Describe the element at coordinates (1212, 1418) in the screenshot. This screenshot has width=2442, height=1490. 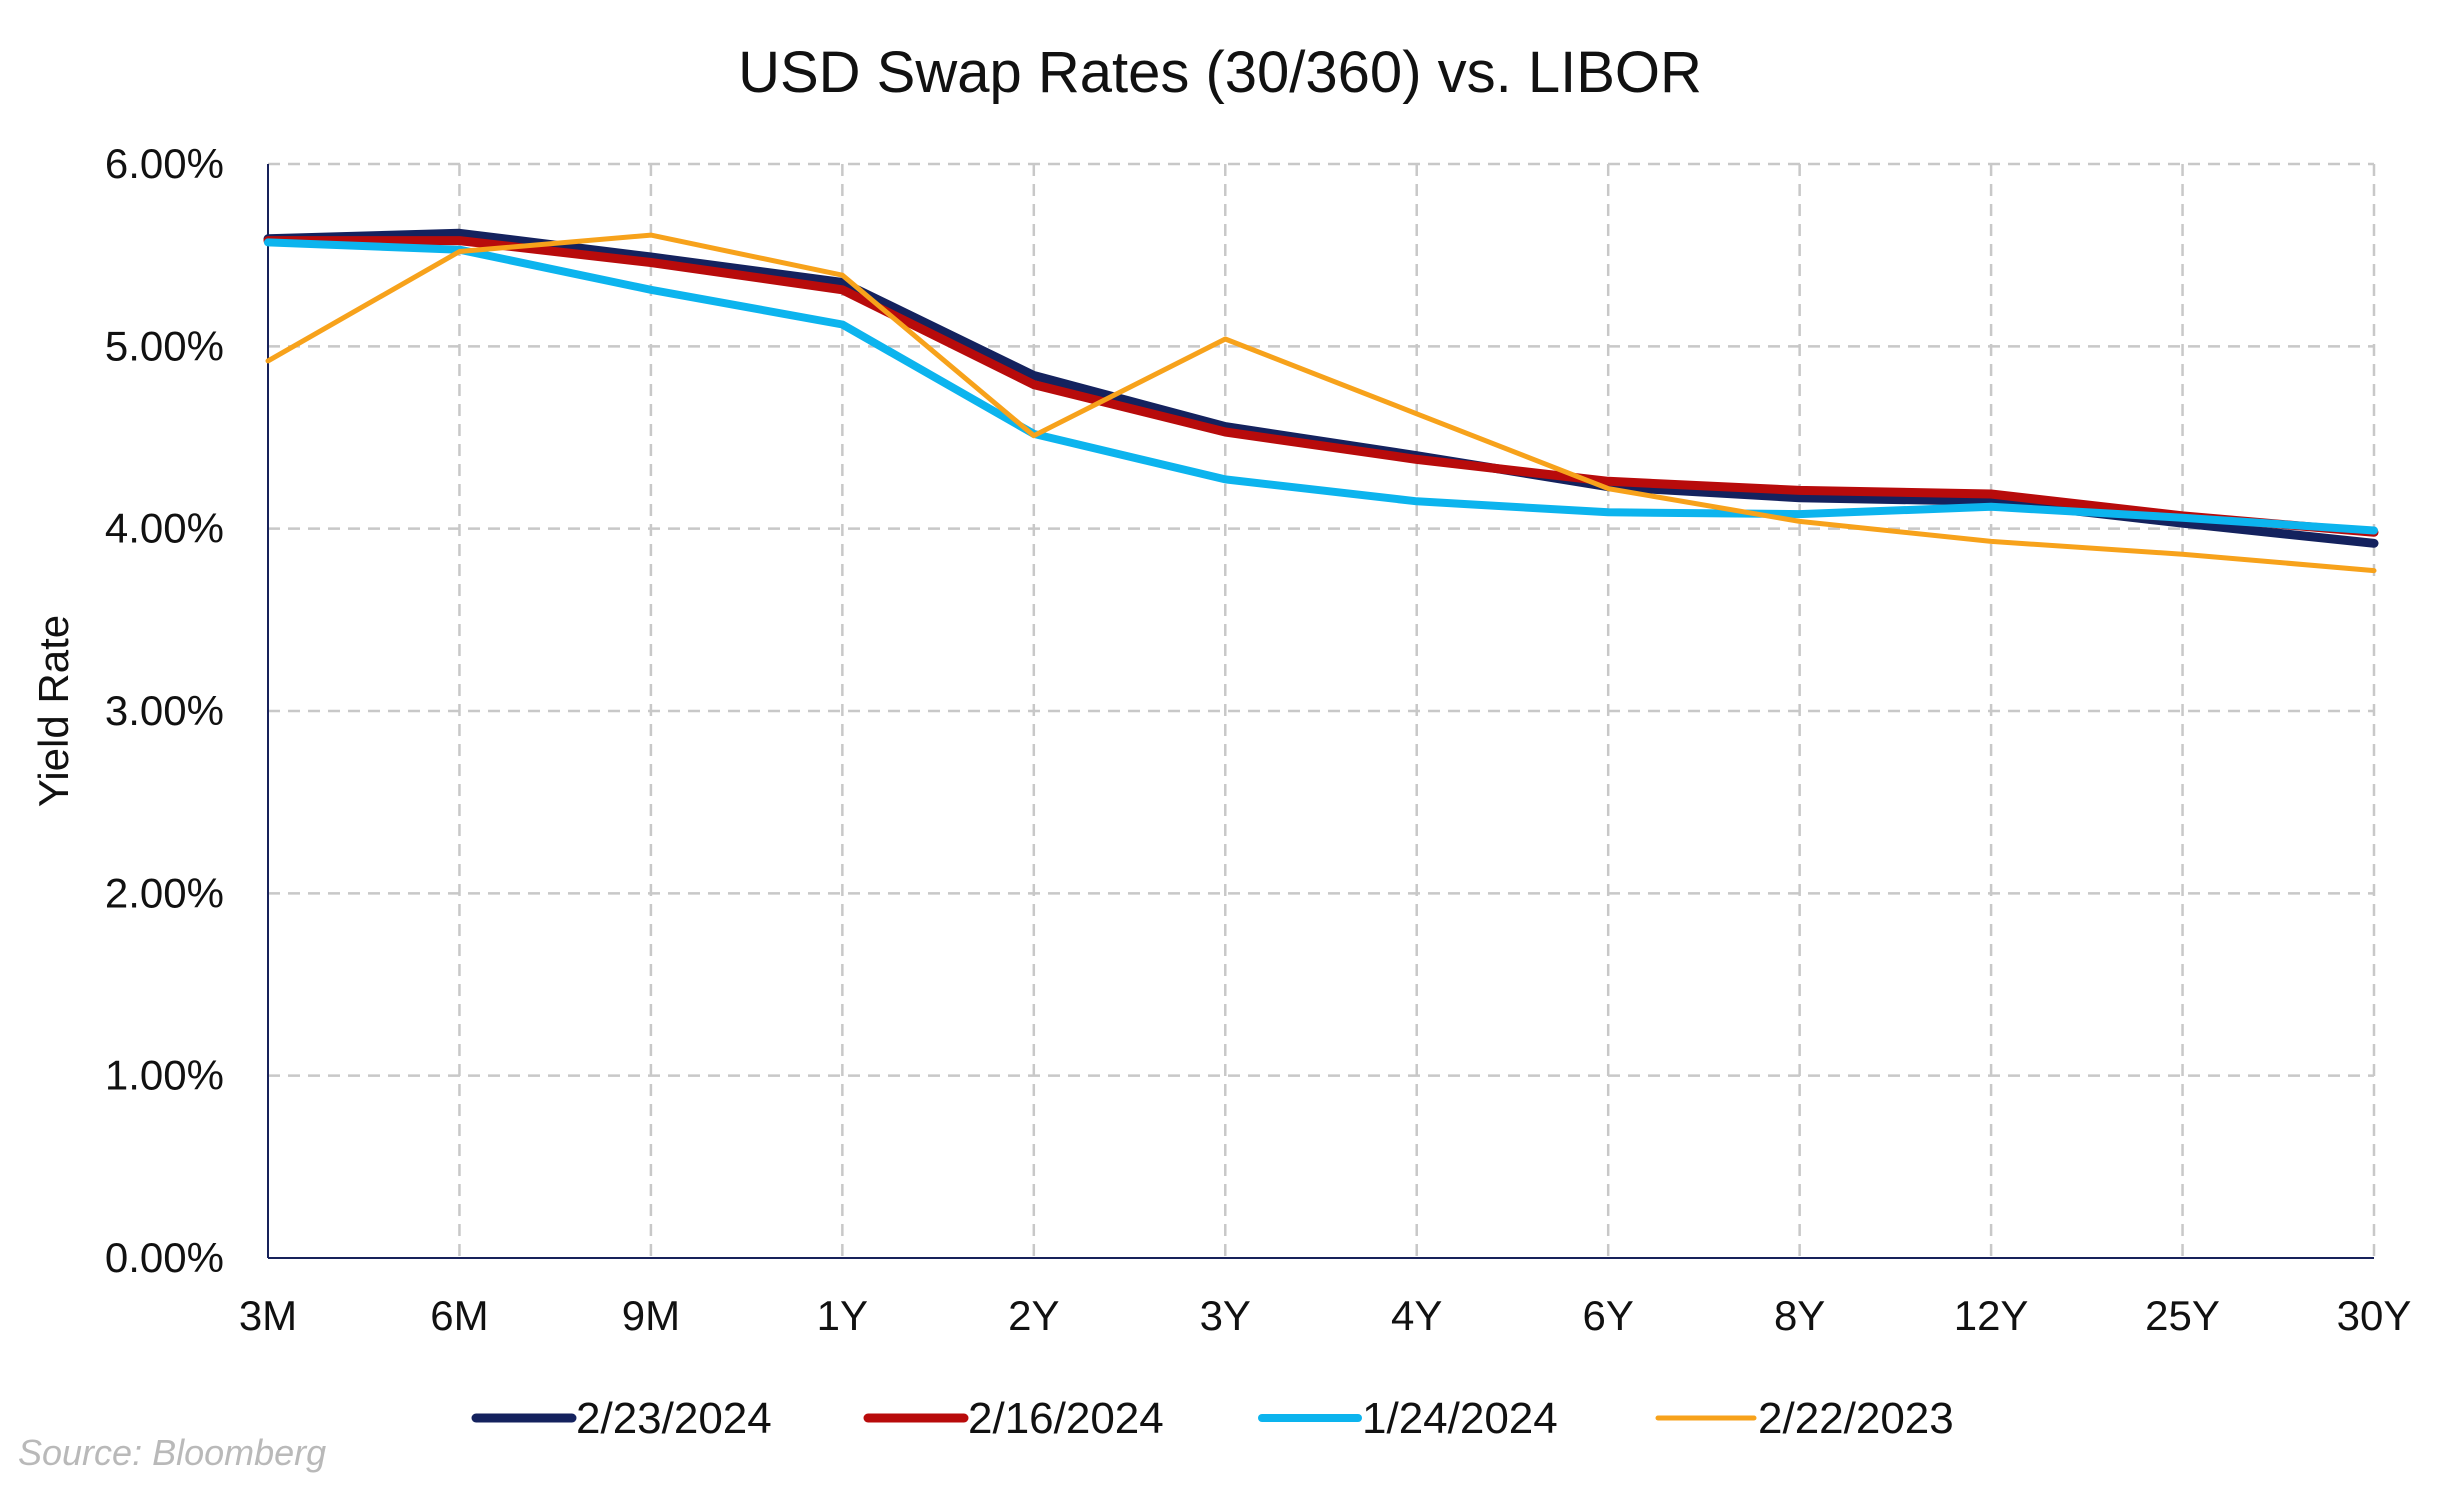
I see `legend: 2/23/2024 2/16/2024 1/24/2024 2/22/2023` at that location.